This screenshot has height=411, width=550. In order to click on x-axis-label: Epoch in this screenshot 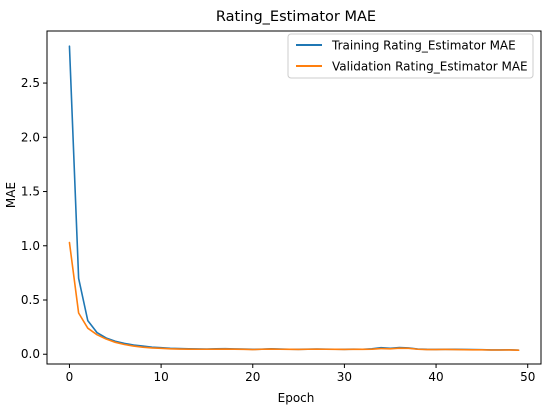, I will do `click(296, 398)`.